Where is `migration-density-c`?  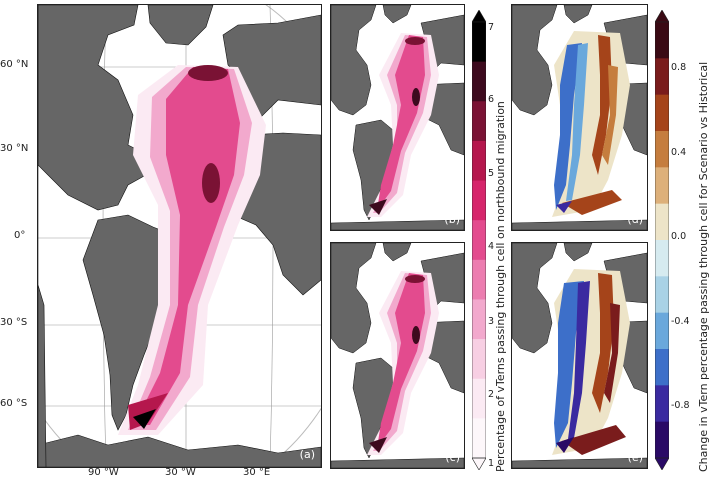 migration-density-c is located at coordinates (403, 363).